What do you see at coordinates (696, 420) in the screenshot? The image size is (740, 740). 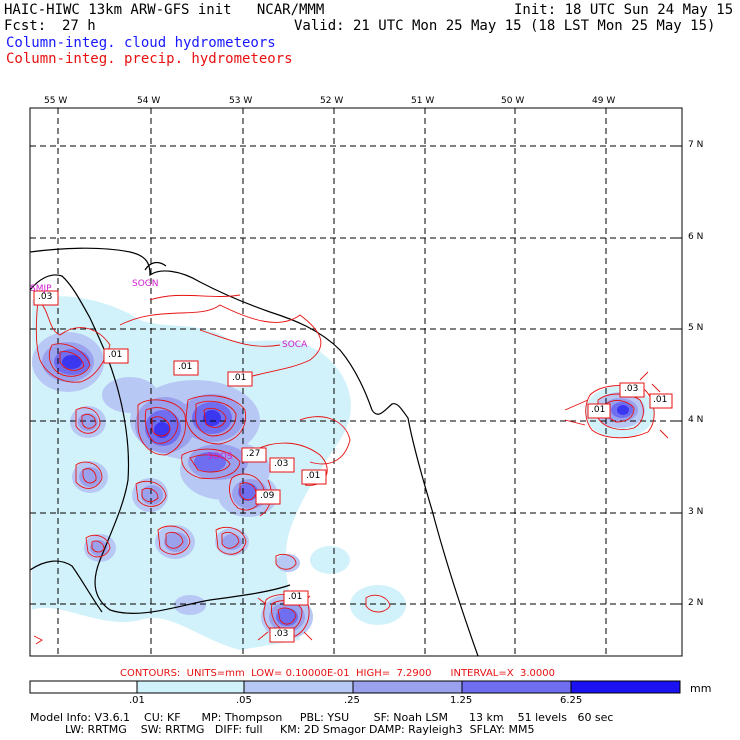 I see `lat-label: 4 N` at bounding box center [696, 420].